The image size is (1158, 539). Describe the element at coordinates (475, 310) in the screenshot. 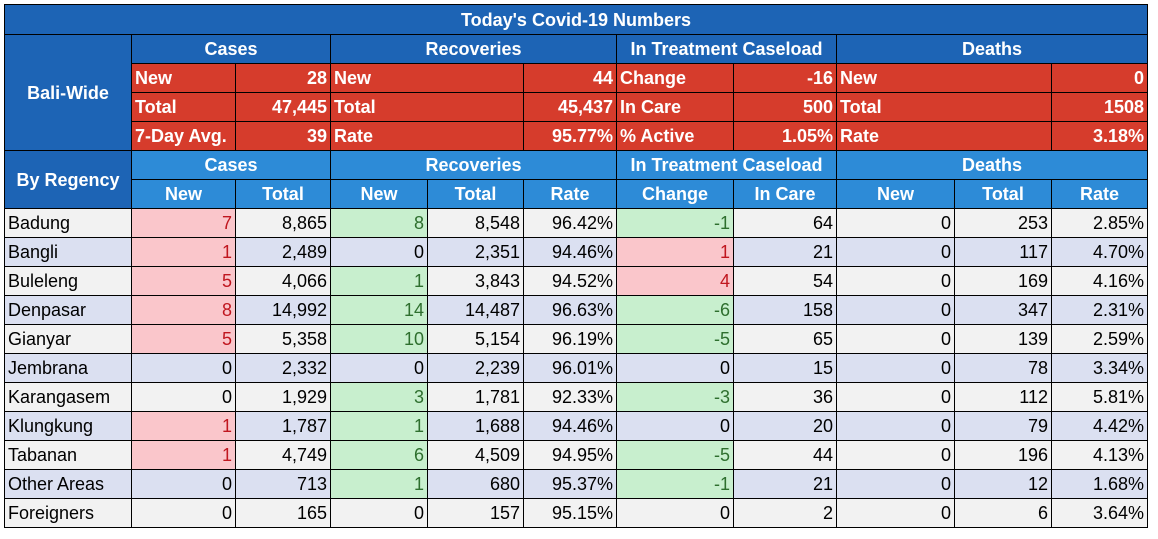

I see `cell-total: 14,487` at that location.